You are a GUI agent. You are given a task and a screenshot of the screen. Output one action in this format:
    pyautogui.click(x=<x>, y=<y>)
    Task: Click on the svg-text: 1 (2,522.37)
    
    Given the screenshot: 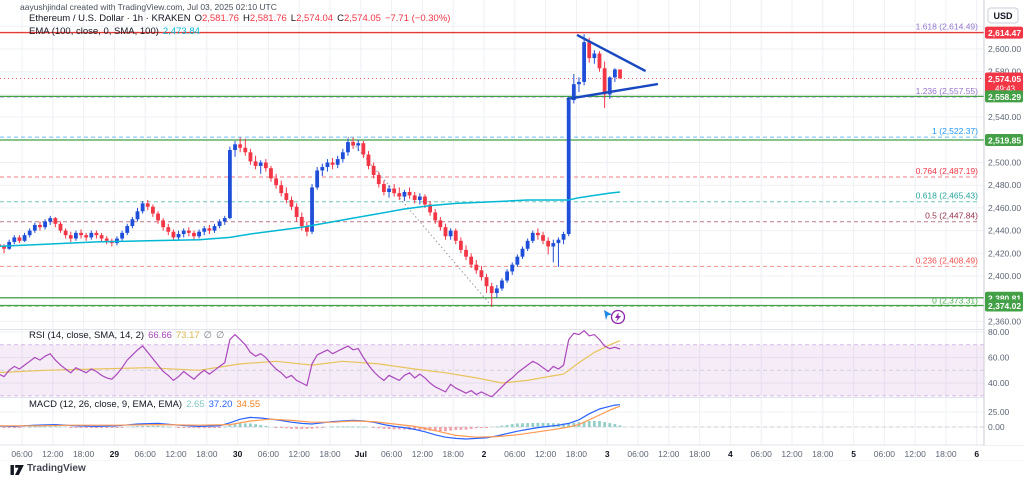 What is the action you would take?
    pyautogui.click(x=955, y=131)
    